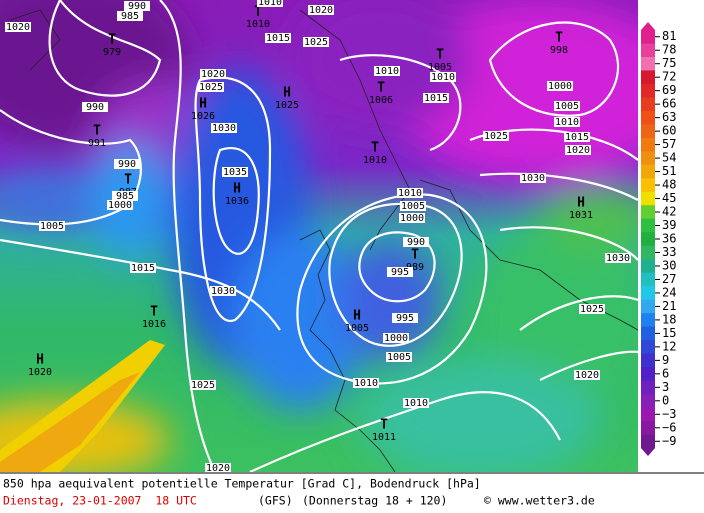 Image resolution: width=704 pixels, height=513 pixels. Describe the element at coordinates (669, 171) in the screenshot. I see `colorbar-label: 51` at that location.